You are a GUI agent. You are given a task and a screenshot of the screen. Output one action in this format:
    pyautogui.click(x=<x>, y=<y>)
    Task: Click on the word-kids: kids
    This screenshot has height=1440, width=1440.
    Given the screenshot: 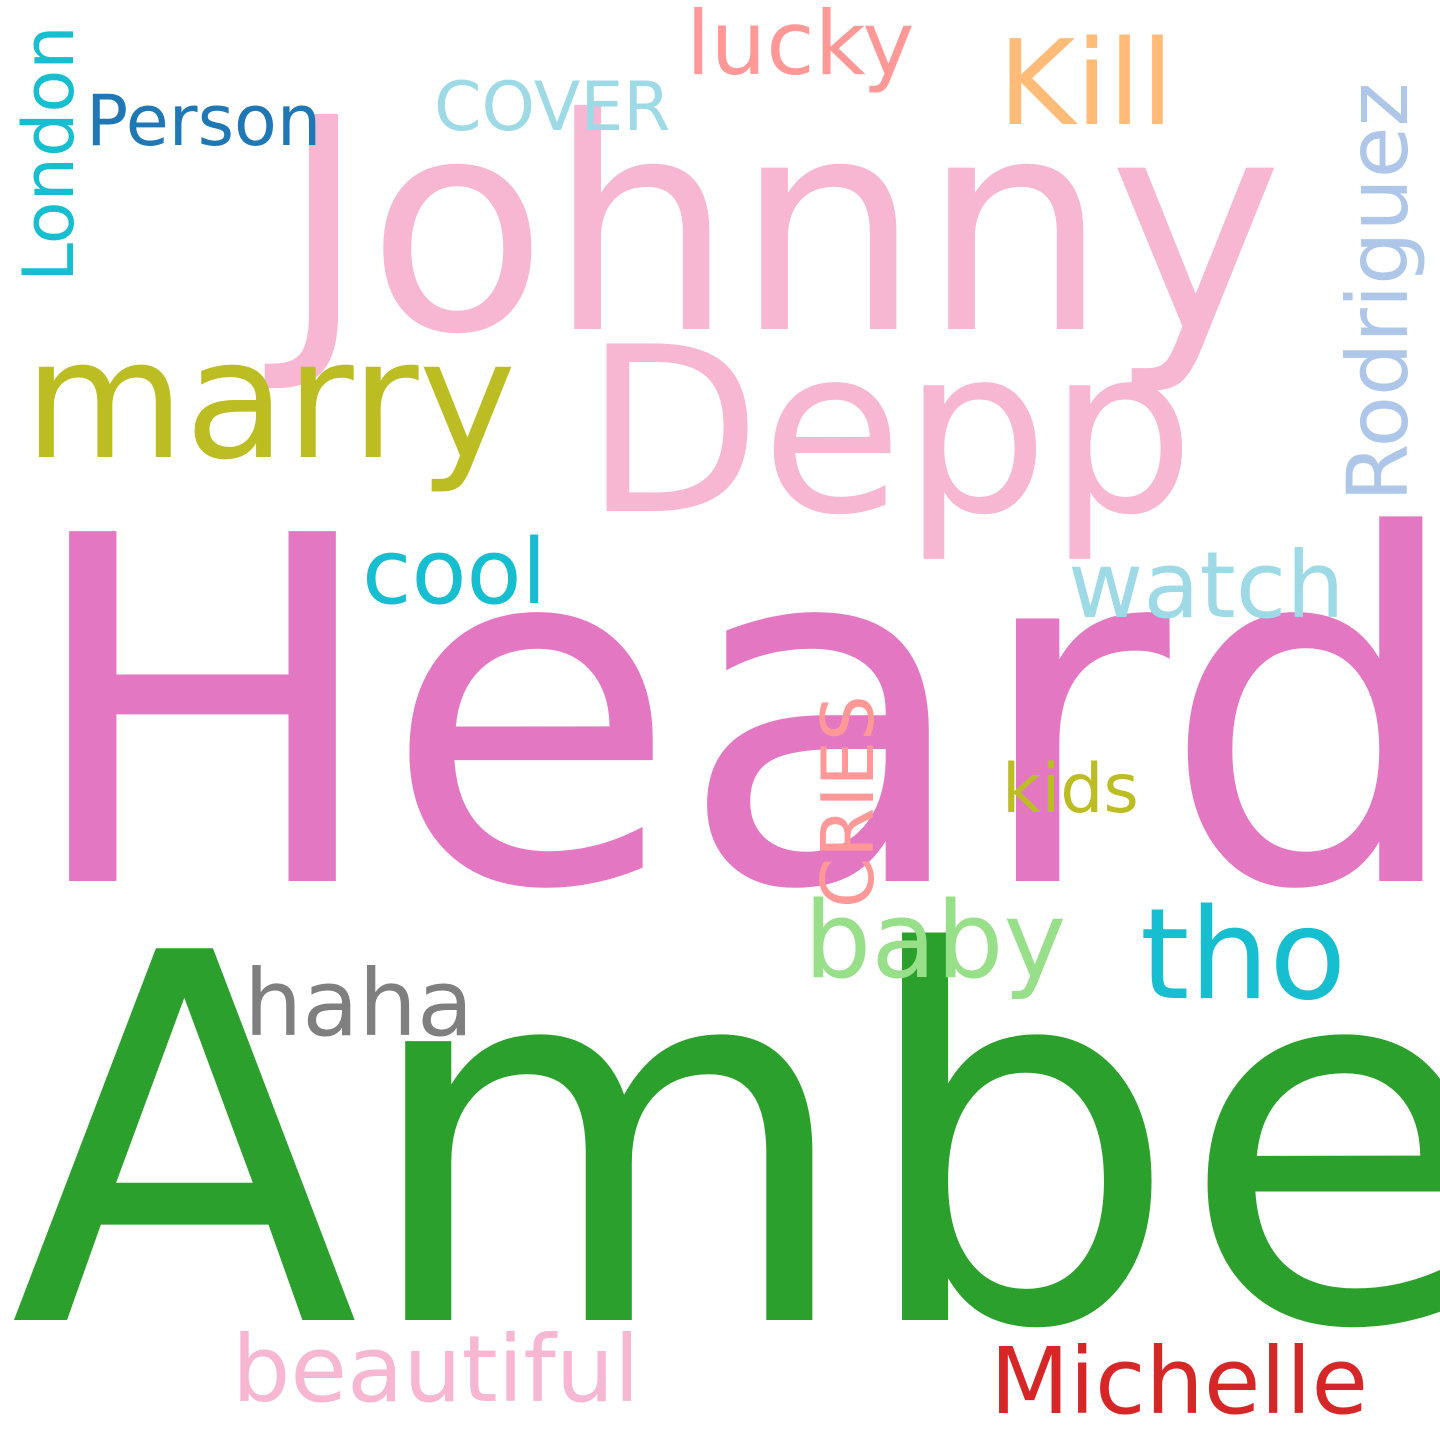 What is the action you would take?
    pyautogui.click(x=1070, y=789)
    